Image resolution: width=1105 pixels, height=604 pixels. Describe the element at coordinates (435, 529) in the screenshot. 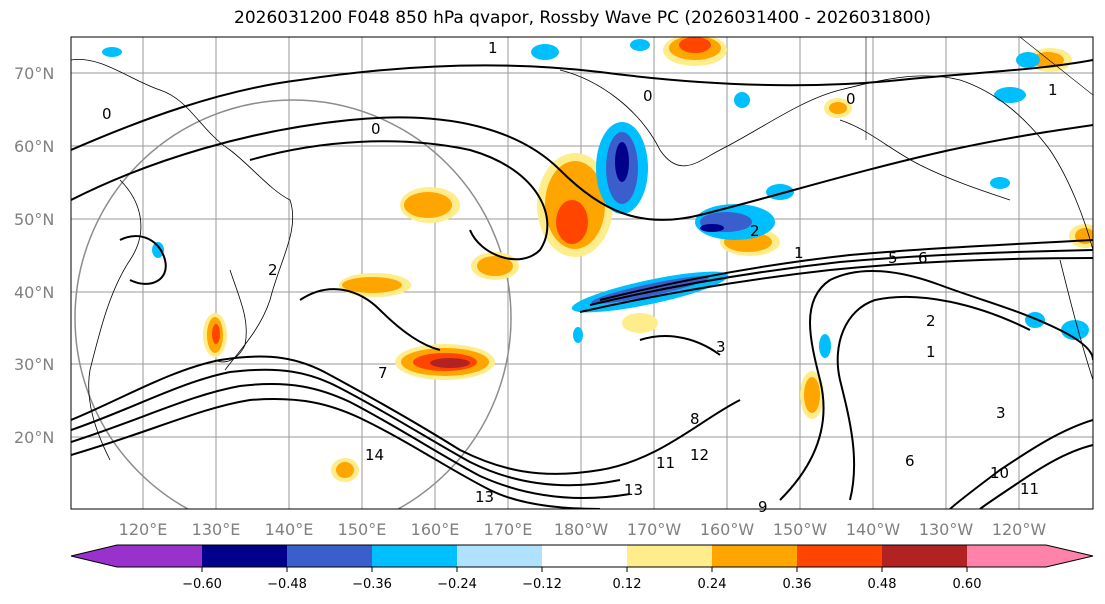

I see `lon-label-160e: 160°E` at that location.